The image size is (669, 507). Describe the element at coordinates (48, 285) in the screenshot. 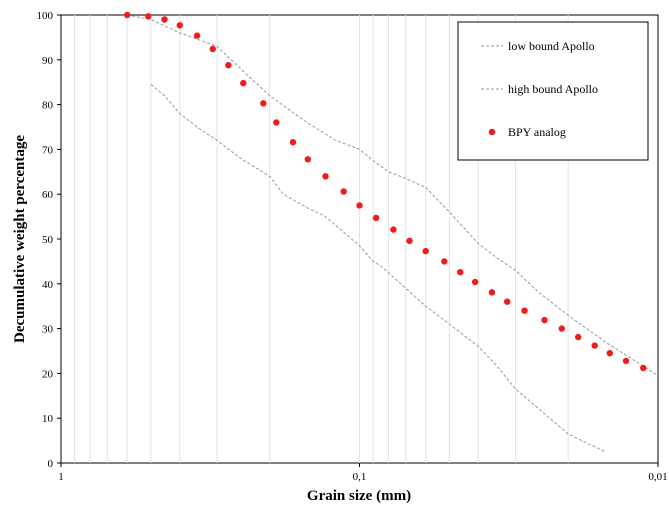

I see `y-tick-label: 40` at that location.